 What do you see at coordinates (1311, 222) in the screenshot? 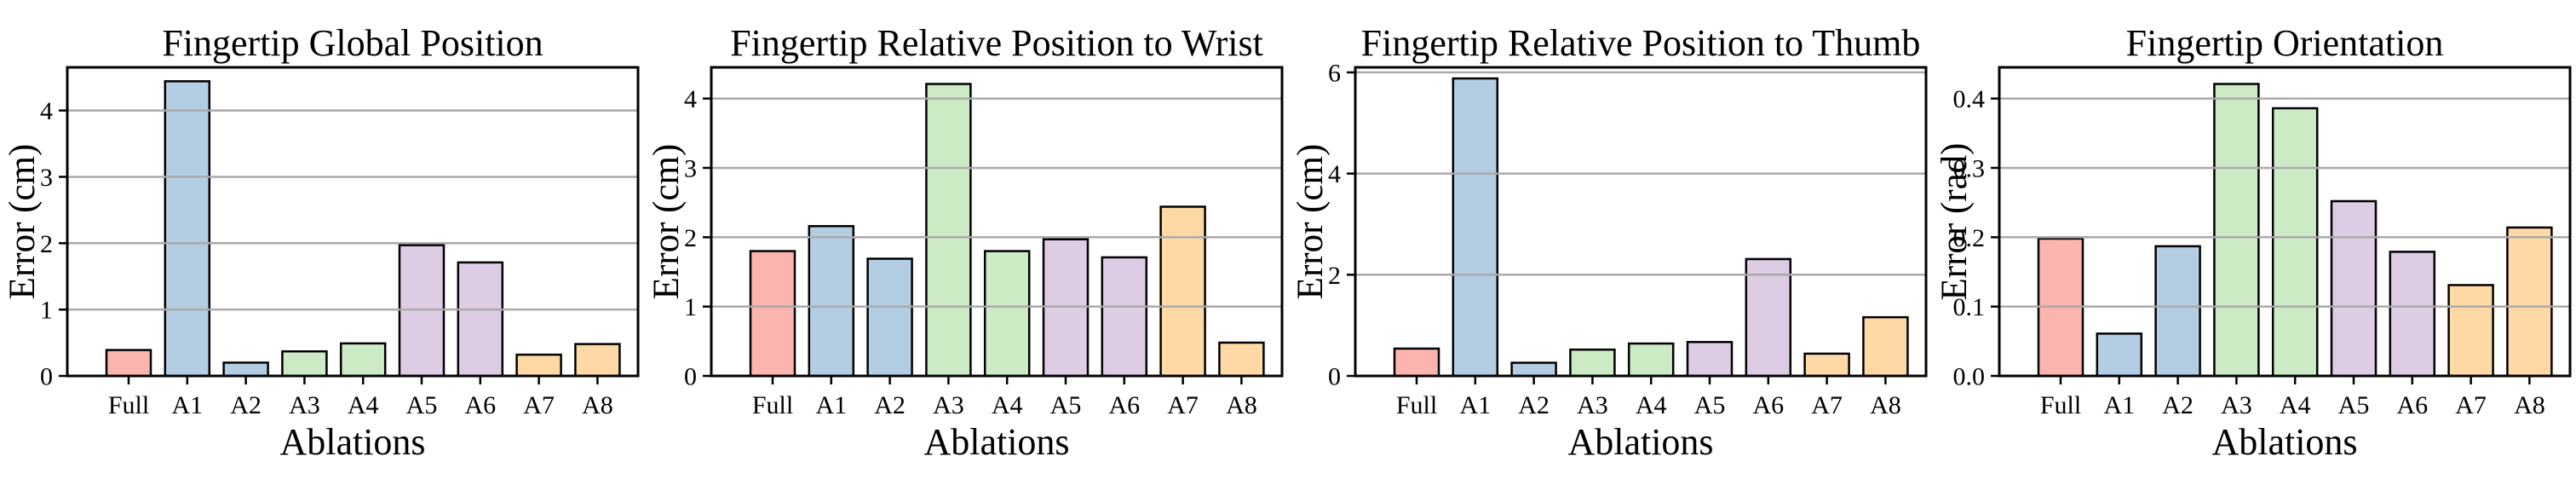
I see `y-axis-label: Error (cm)` at bounding box center [1311, 222].